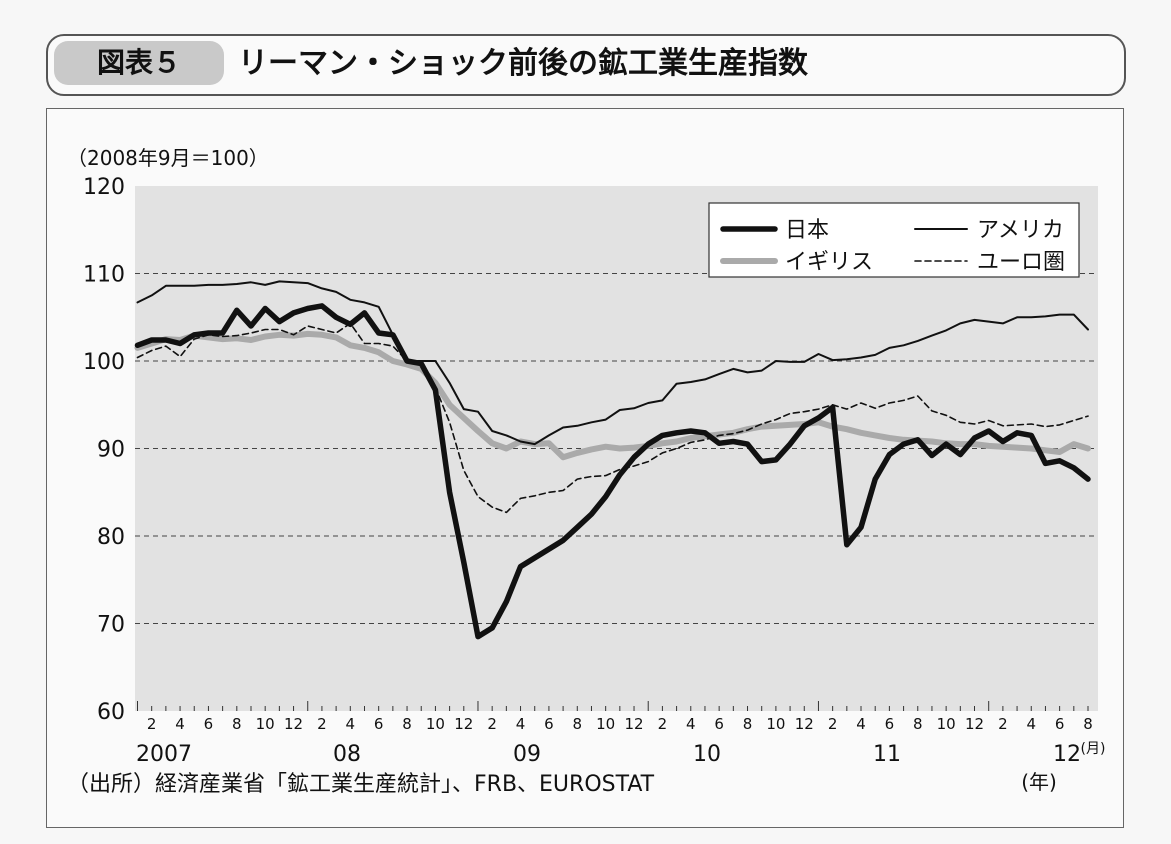  Describe the element at coordinates (139, 63) in the screenshot. I see `figure-label: 図表５` at that location.